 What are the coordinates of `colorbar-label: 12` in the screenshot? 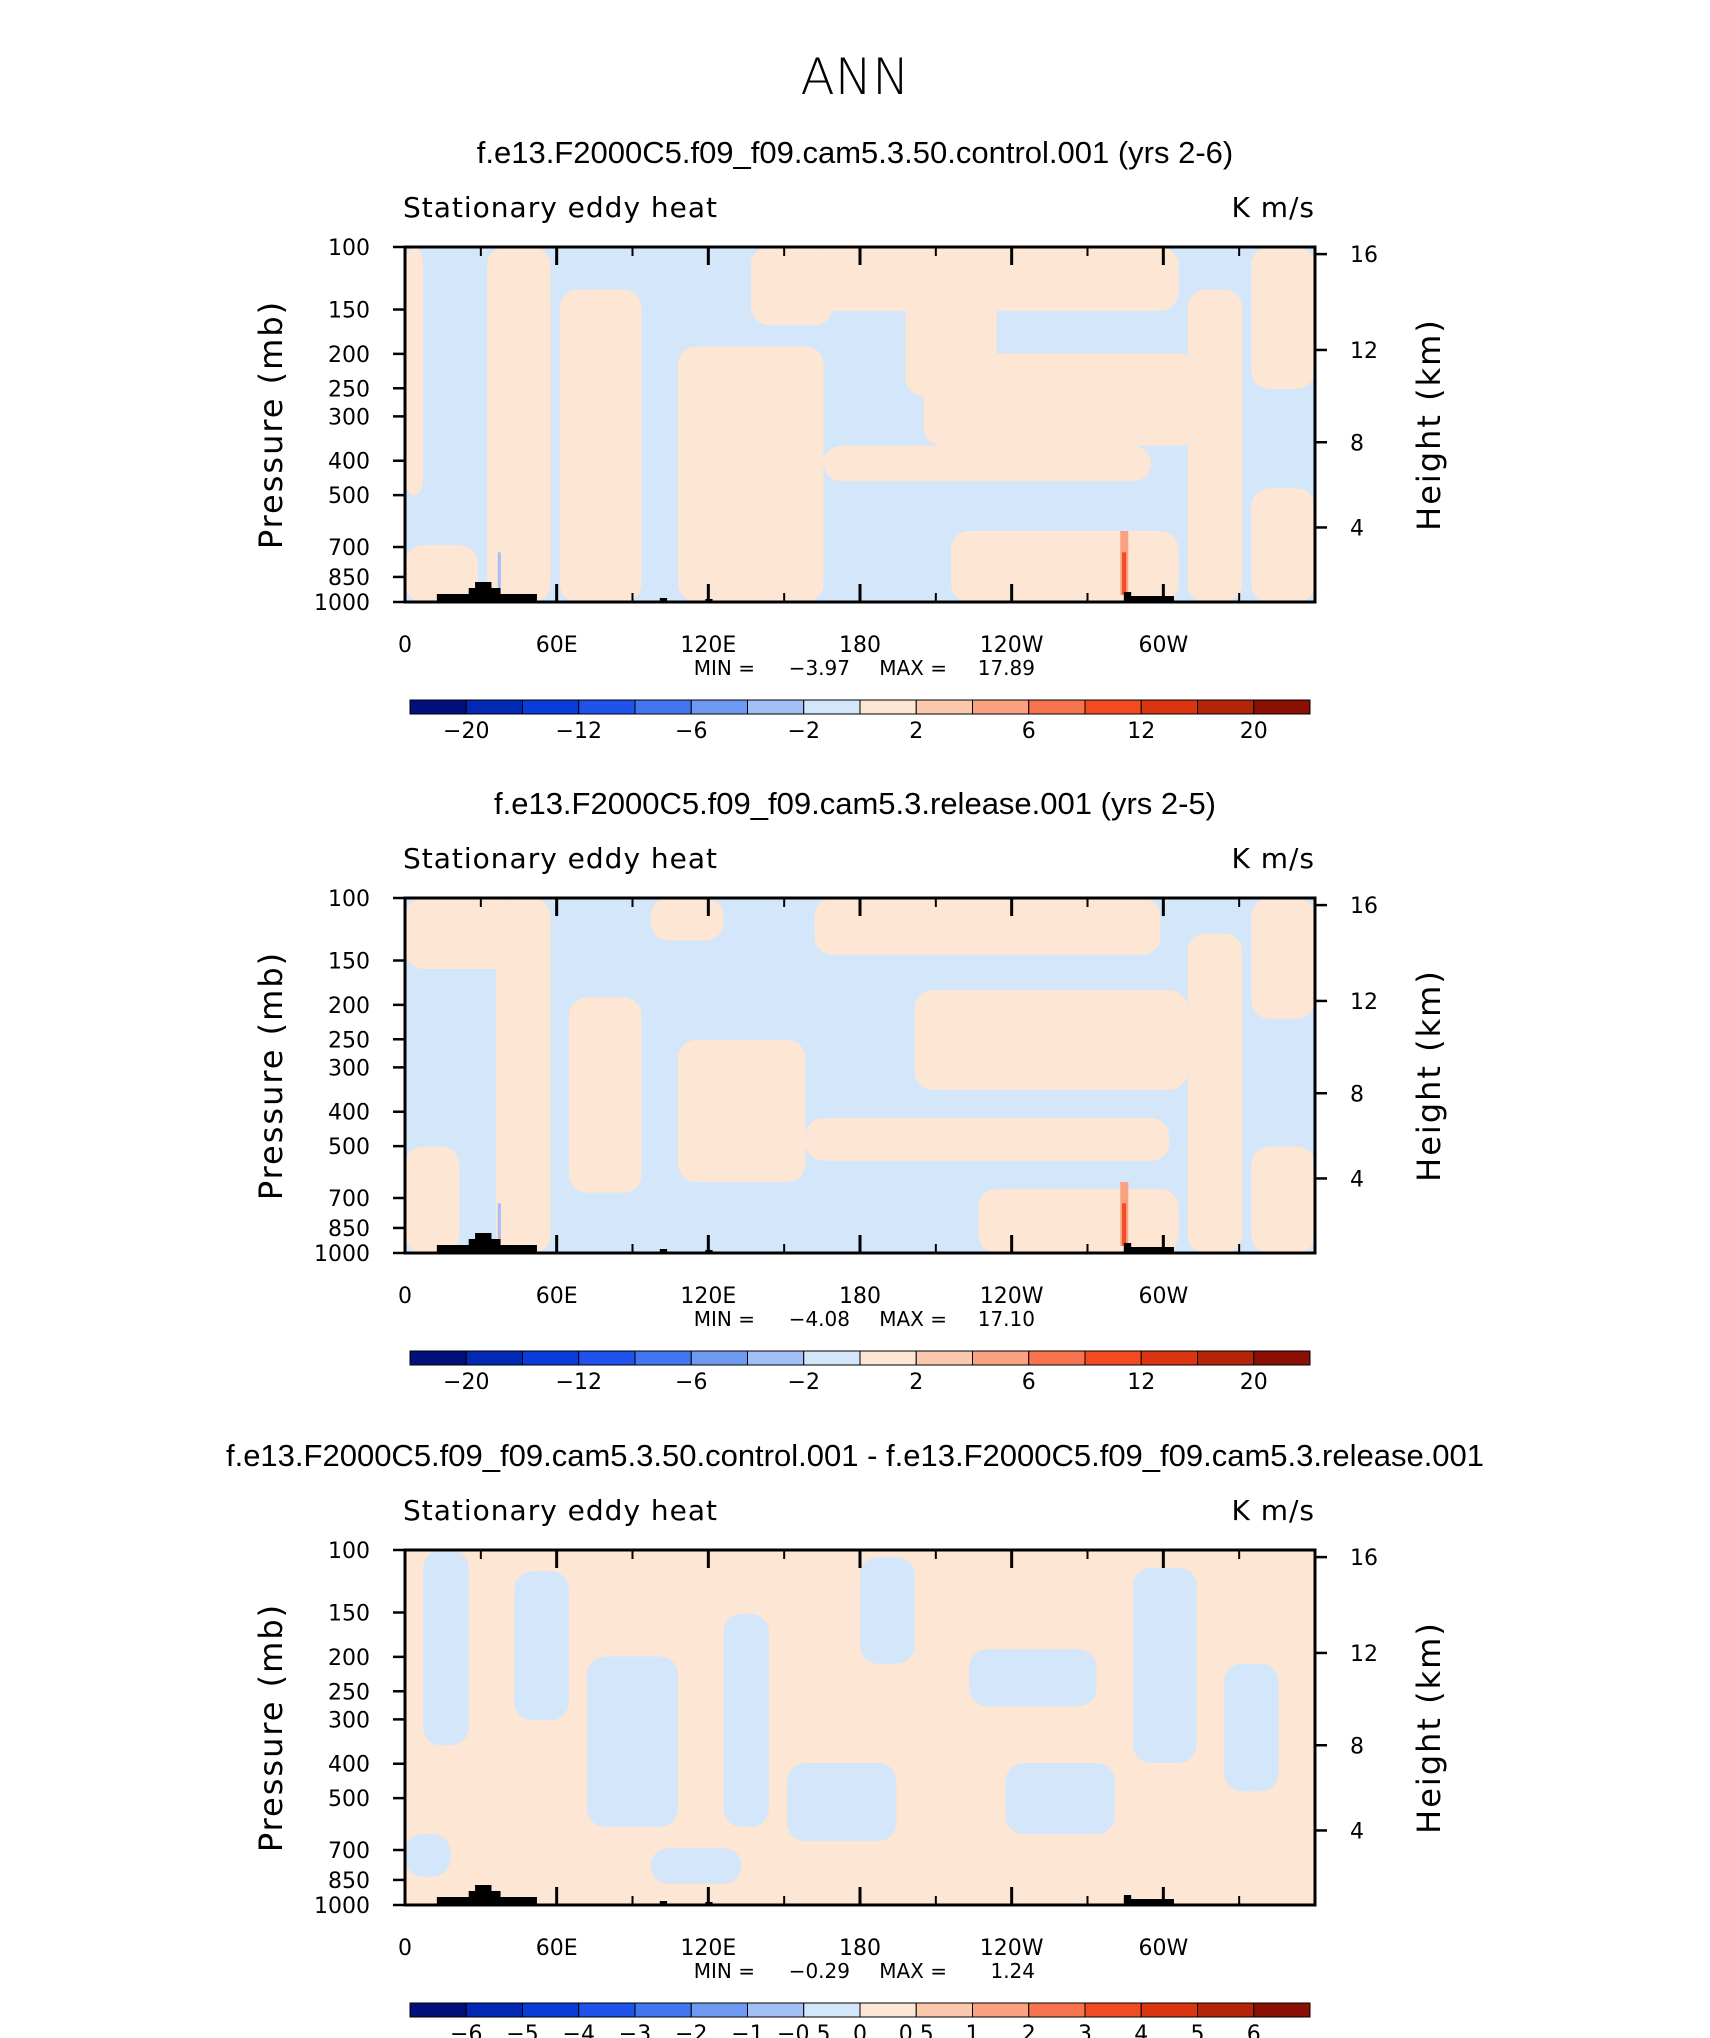 It's located at (1141, 731).